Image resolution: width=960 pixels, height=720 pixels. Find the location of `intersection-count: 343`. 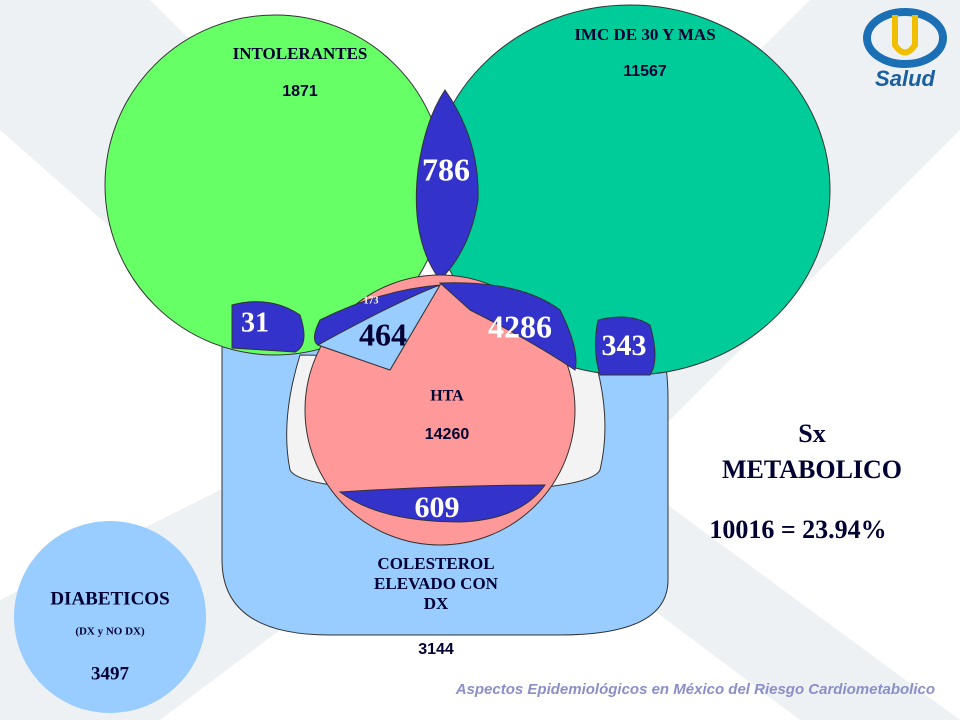

intersection-count: 343 is located at coordinates (624, 345).